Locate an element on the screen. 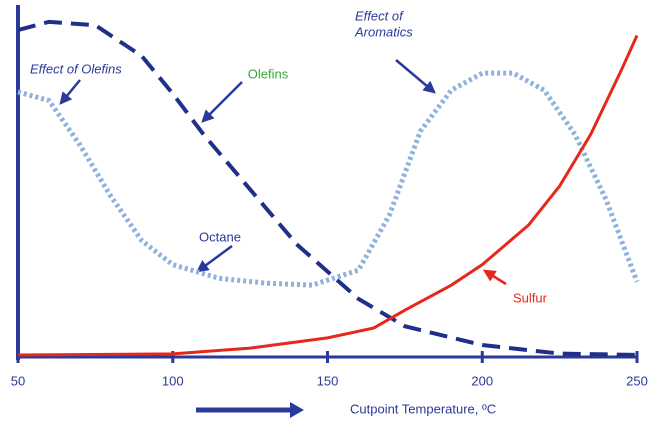 The height and width of the screenshot is (421, 651). x-tick-label: 200 is located at coordinates (482, 380).